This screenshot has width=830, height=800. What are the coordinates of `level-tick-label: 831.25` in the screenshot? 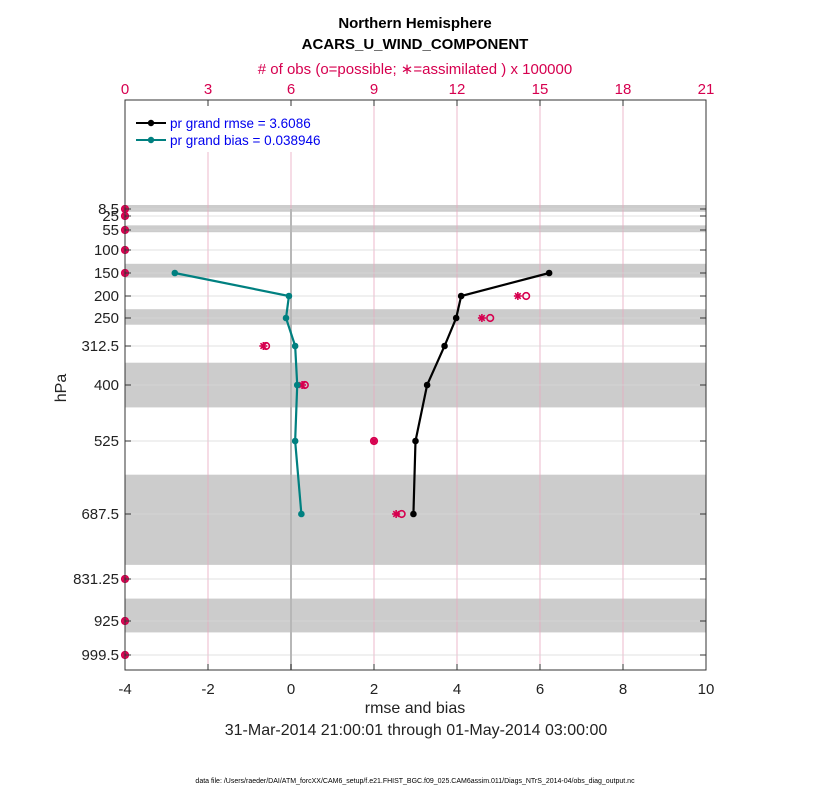 It's located at (96, 579).